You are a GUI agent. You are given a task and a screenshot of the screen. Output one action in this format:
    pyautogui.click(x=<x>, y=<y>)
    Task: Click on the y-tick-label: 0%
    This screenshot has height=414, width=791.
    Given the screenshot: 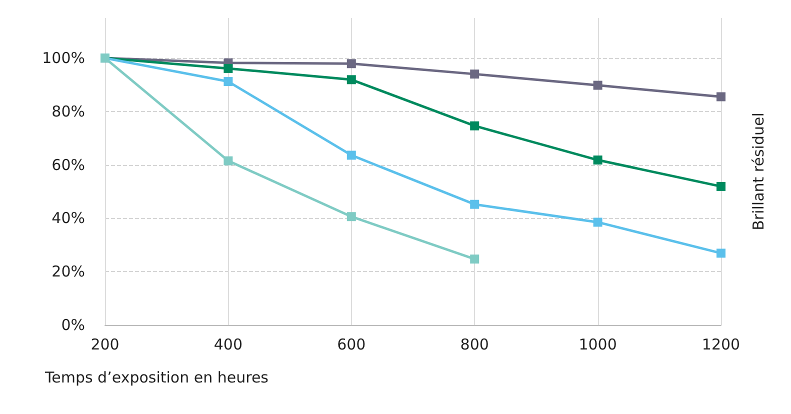 What is the action you would take?
    pyautogui.click(x=73, y=325)
    